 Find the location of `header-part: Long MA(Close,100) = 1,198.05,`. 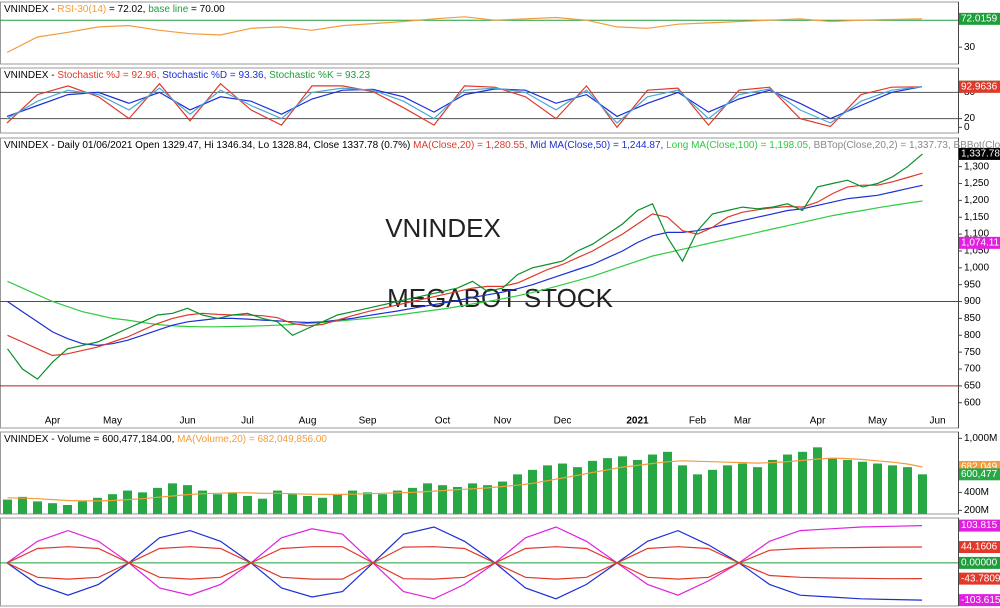

header-part: Long MA(Close,100) = 1,198.05, is located at coordinates (740, 145).